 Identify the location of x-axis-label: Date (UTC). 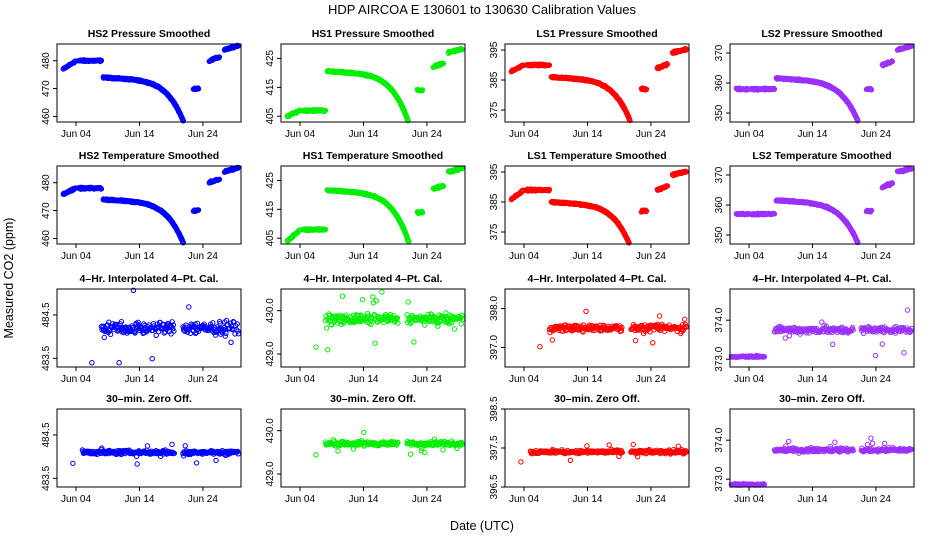
(482, 526).